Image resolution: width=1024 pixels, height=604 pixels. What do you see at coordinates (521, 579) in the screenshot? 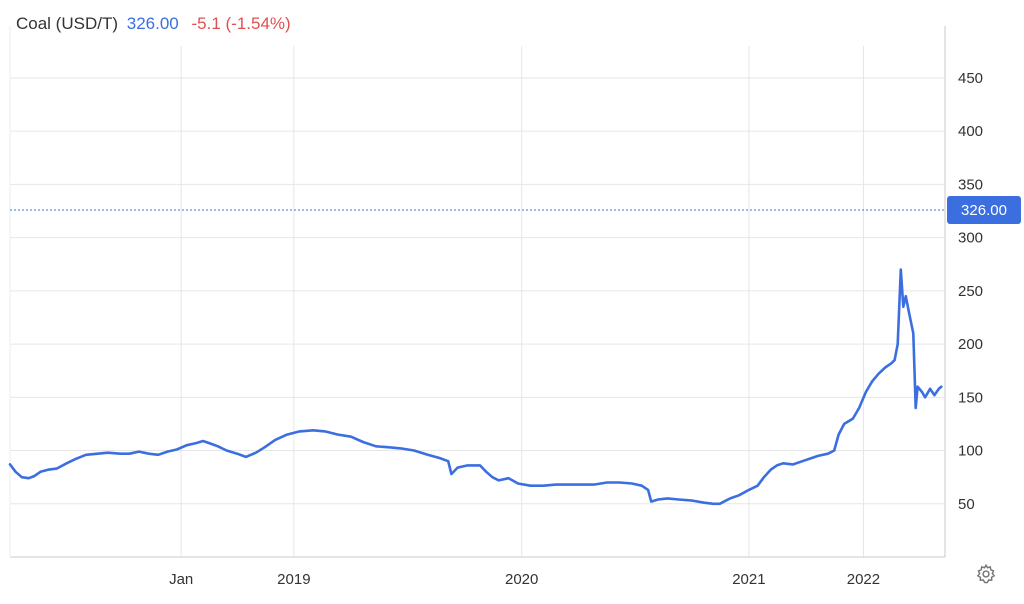
I see `x-tick-label: 2020` at bounding box center [521, 579].